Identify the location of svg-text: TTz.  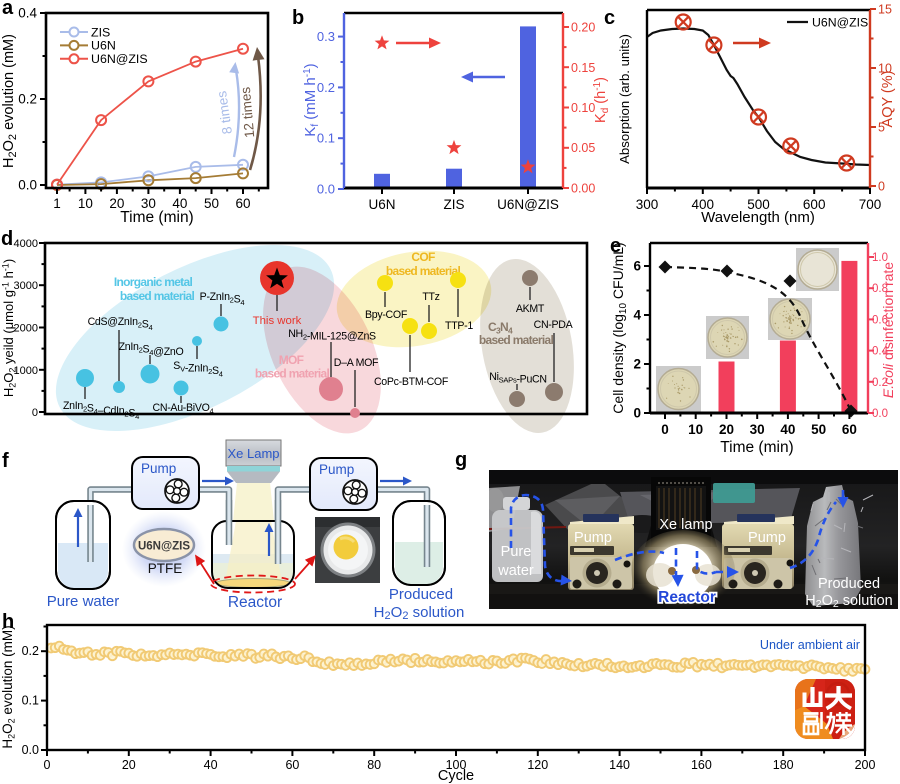
(430, 297).